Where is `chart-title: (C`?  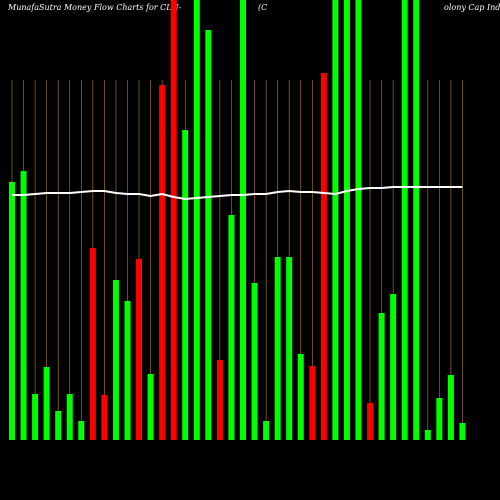
chart-title: (C is located at coordinates (262, 7).